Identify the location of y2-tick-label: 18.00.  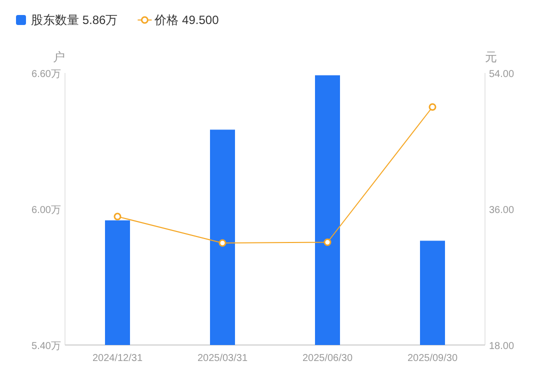
(501, 346).